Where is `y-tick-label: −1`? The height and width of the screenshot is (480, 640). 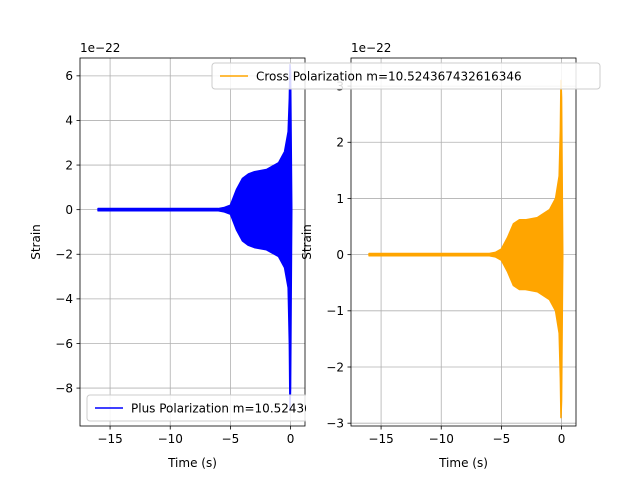 y-tick-label: −1 is located at coordinates (335, 311).